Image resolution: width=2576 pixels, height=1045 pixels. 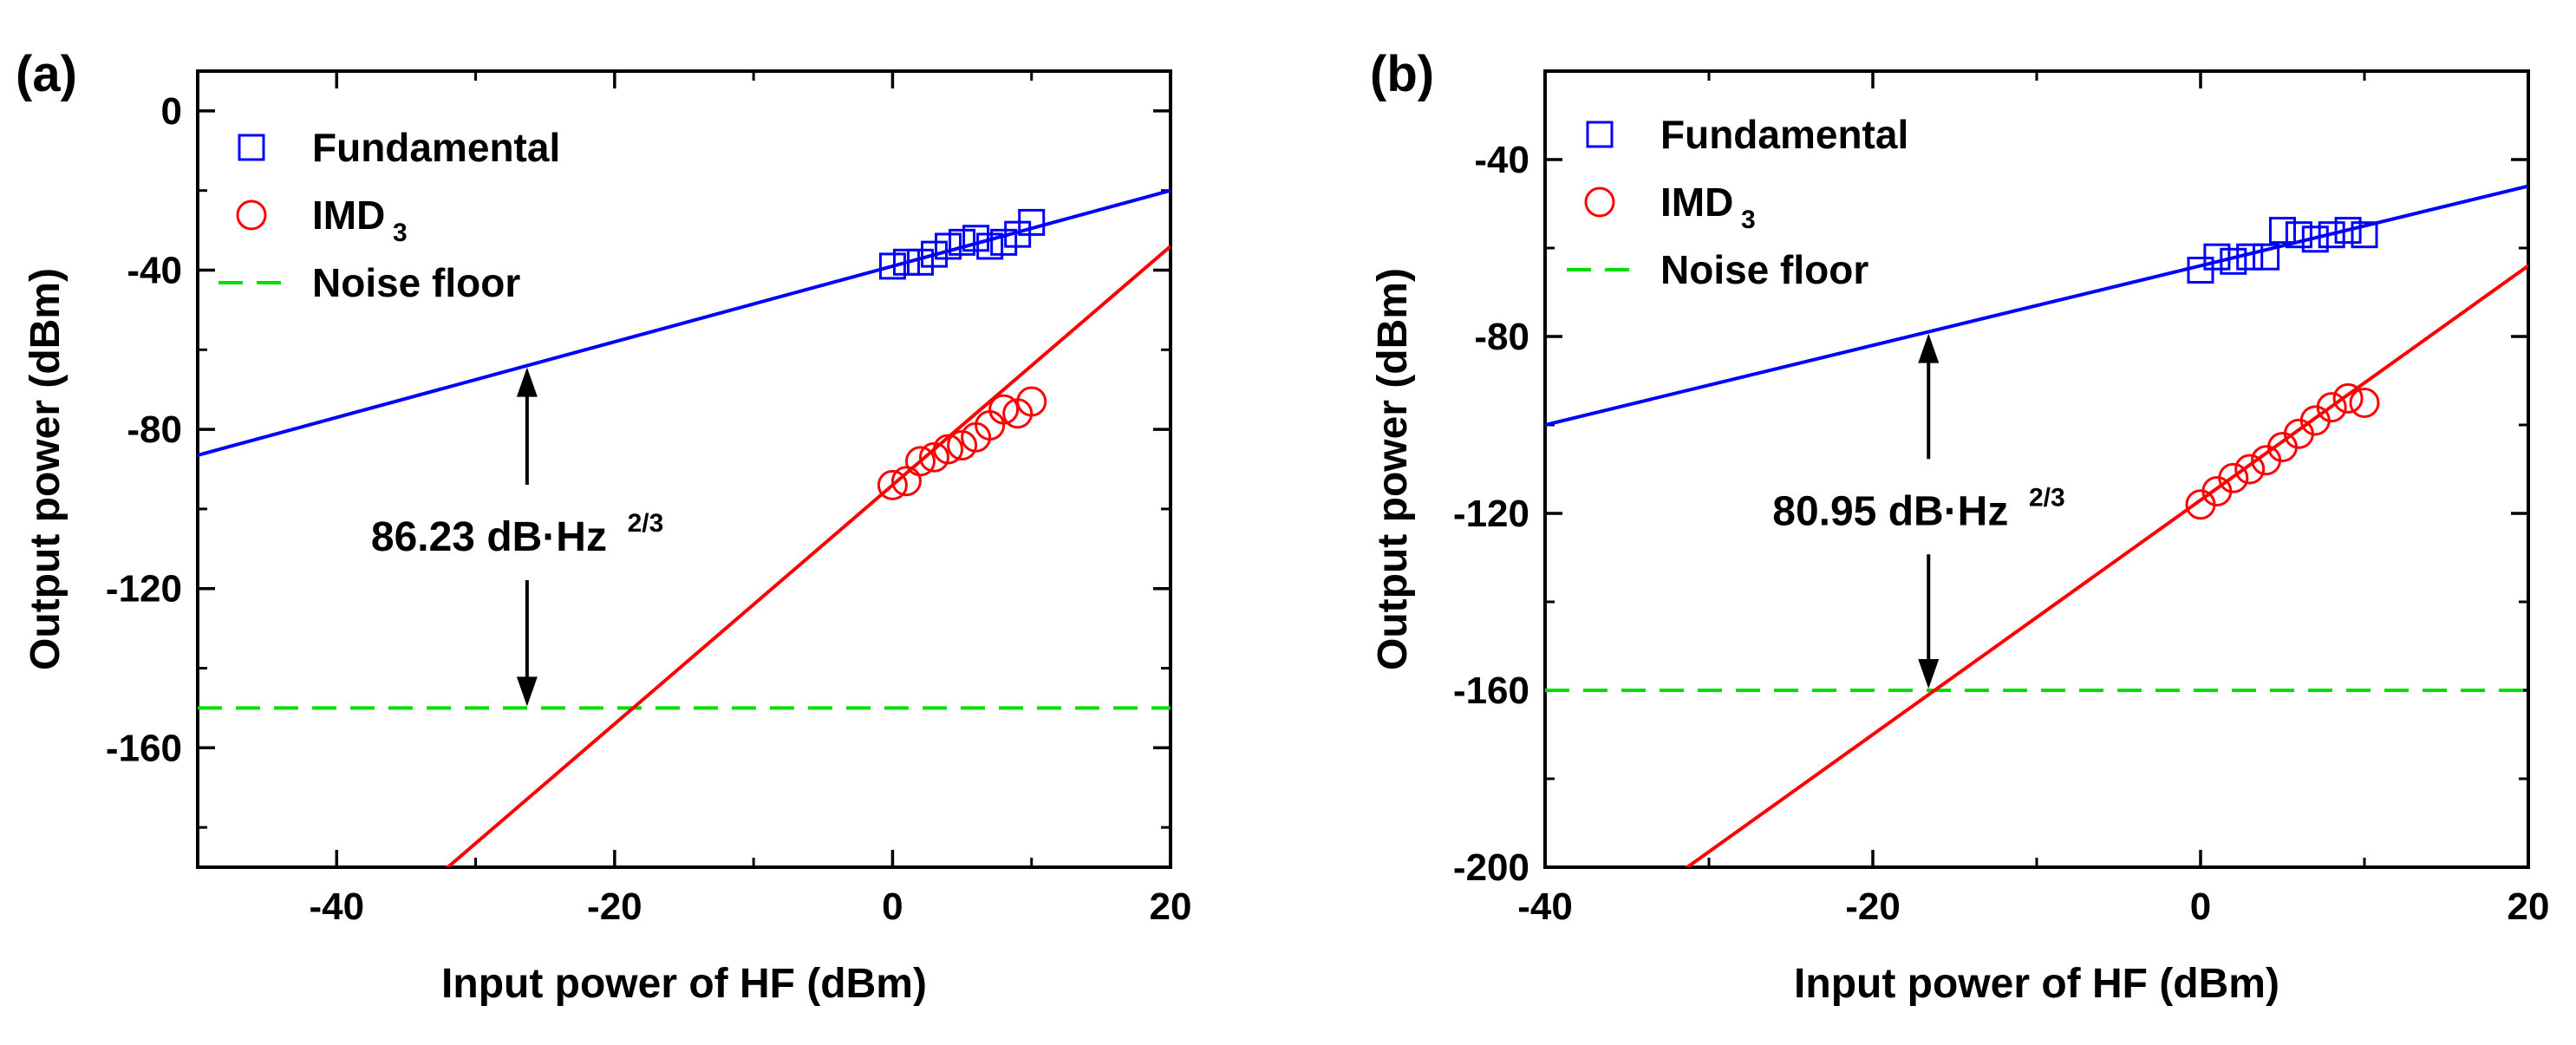 I want to click on panel-label: (b), so click(x=1402, y=74).